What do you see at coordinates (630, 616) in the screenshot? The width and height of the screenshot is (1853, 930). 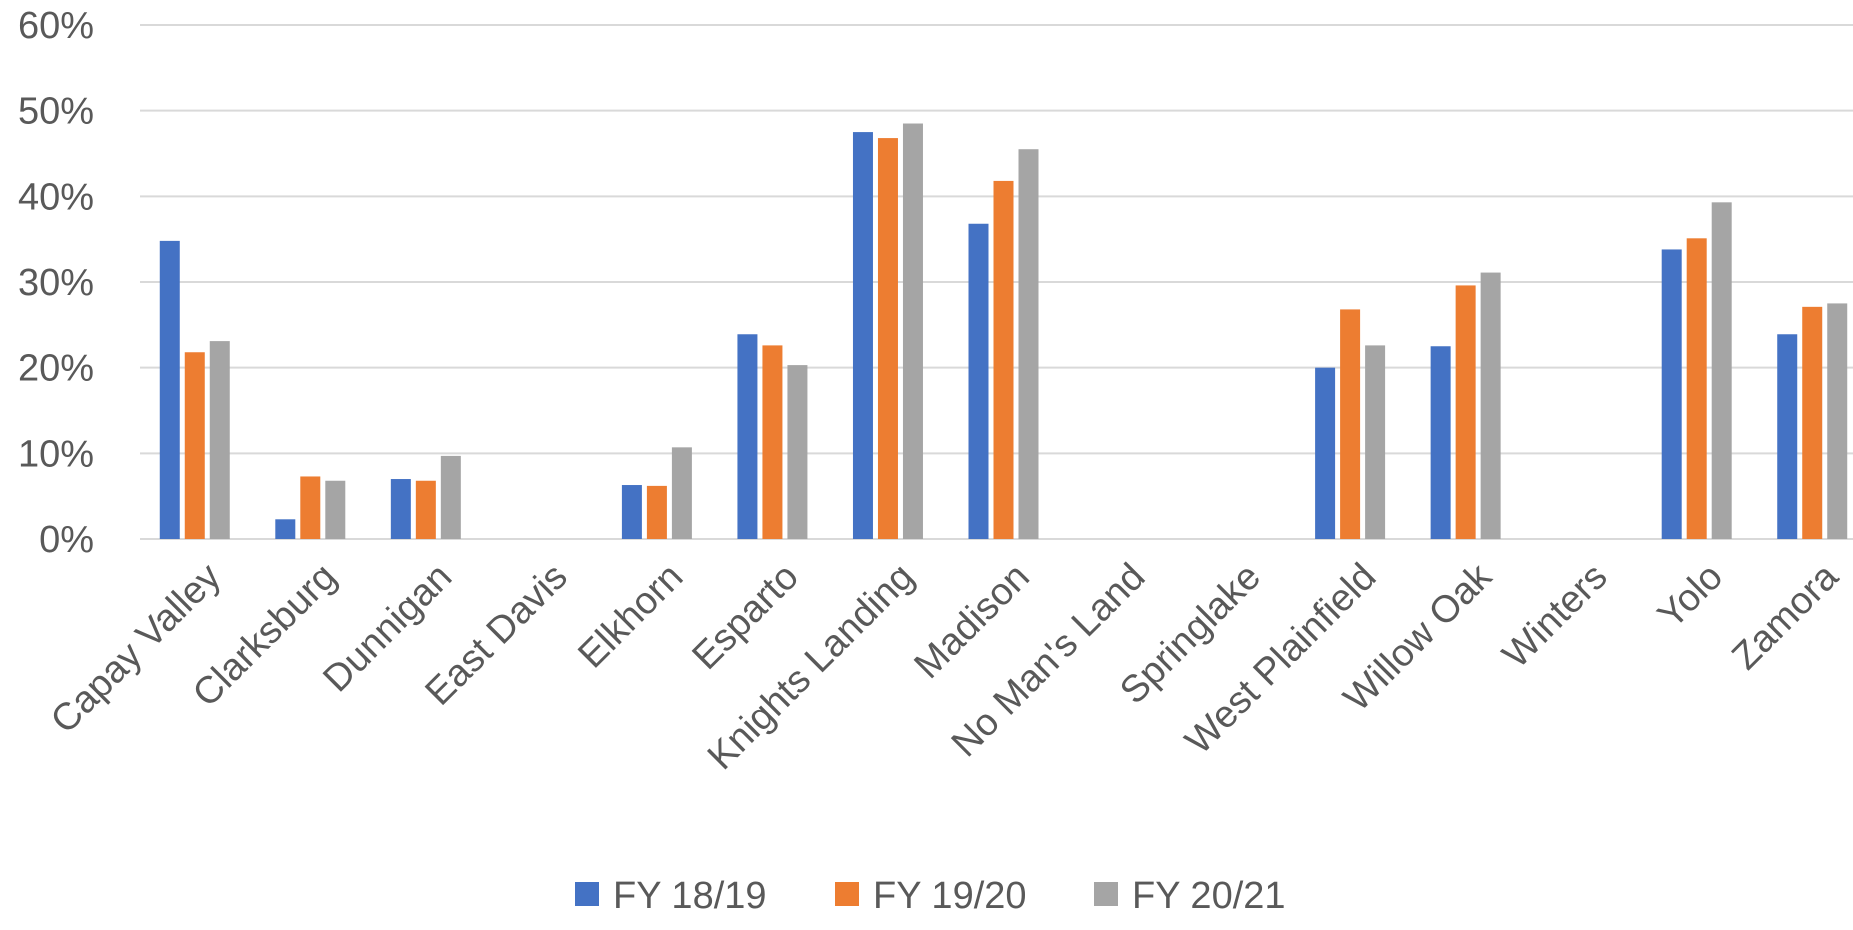 I see `x-category-label: Elkhorn` at bounding box center [630, 616].